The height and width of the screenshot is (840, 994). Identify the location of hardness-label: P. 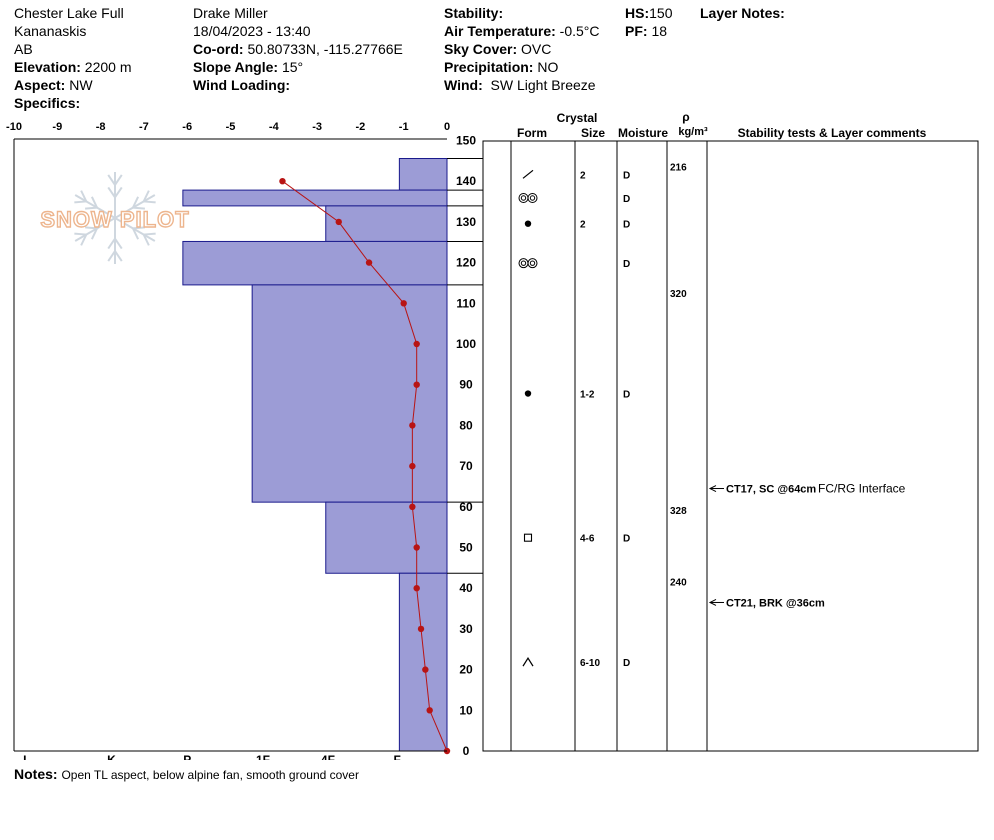
(187, 756).